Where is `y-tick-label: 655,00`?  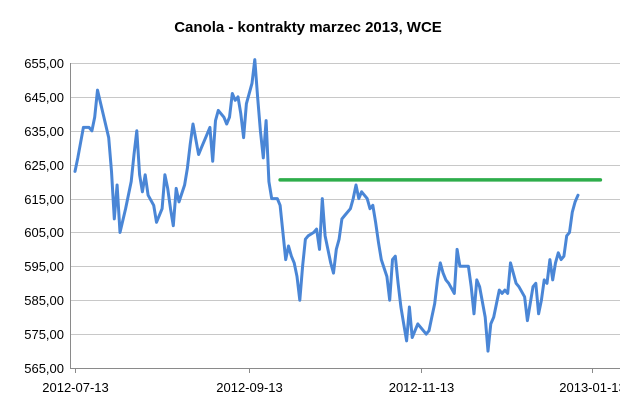
y-tick-label: 655,00 is located at coordinates (44, 63).